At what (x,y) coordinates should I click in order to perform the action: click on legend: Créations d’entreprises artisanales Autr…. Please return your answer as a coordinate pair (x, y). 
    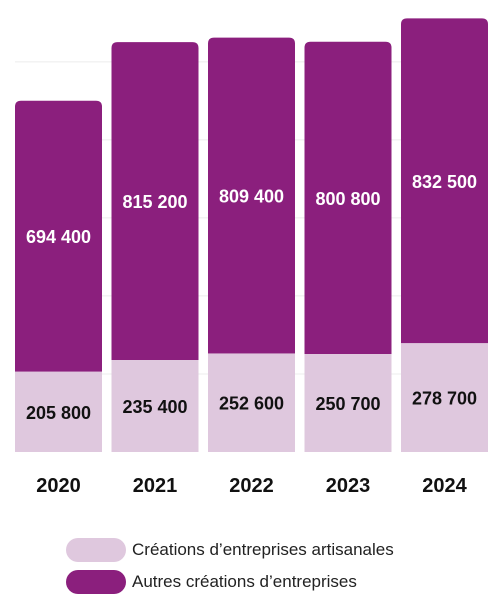
    Looking at the image, I should click on (230, 569).